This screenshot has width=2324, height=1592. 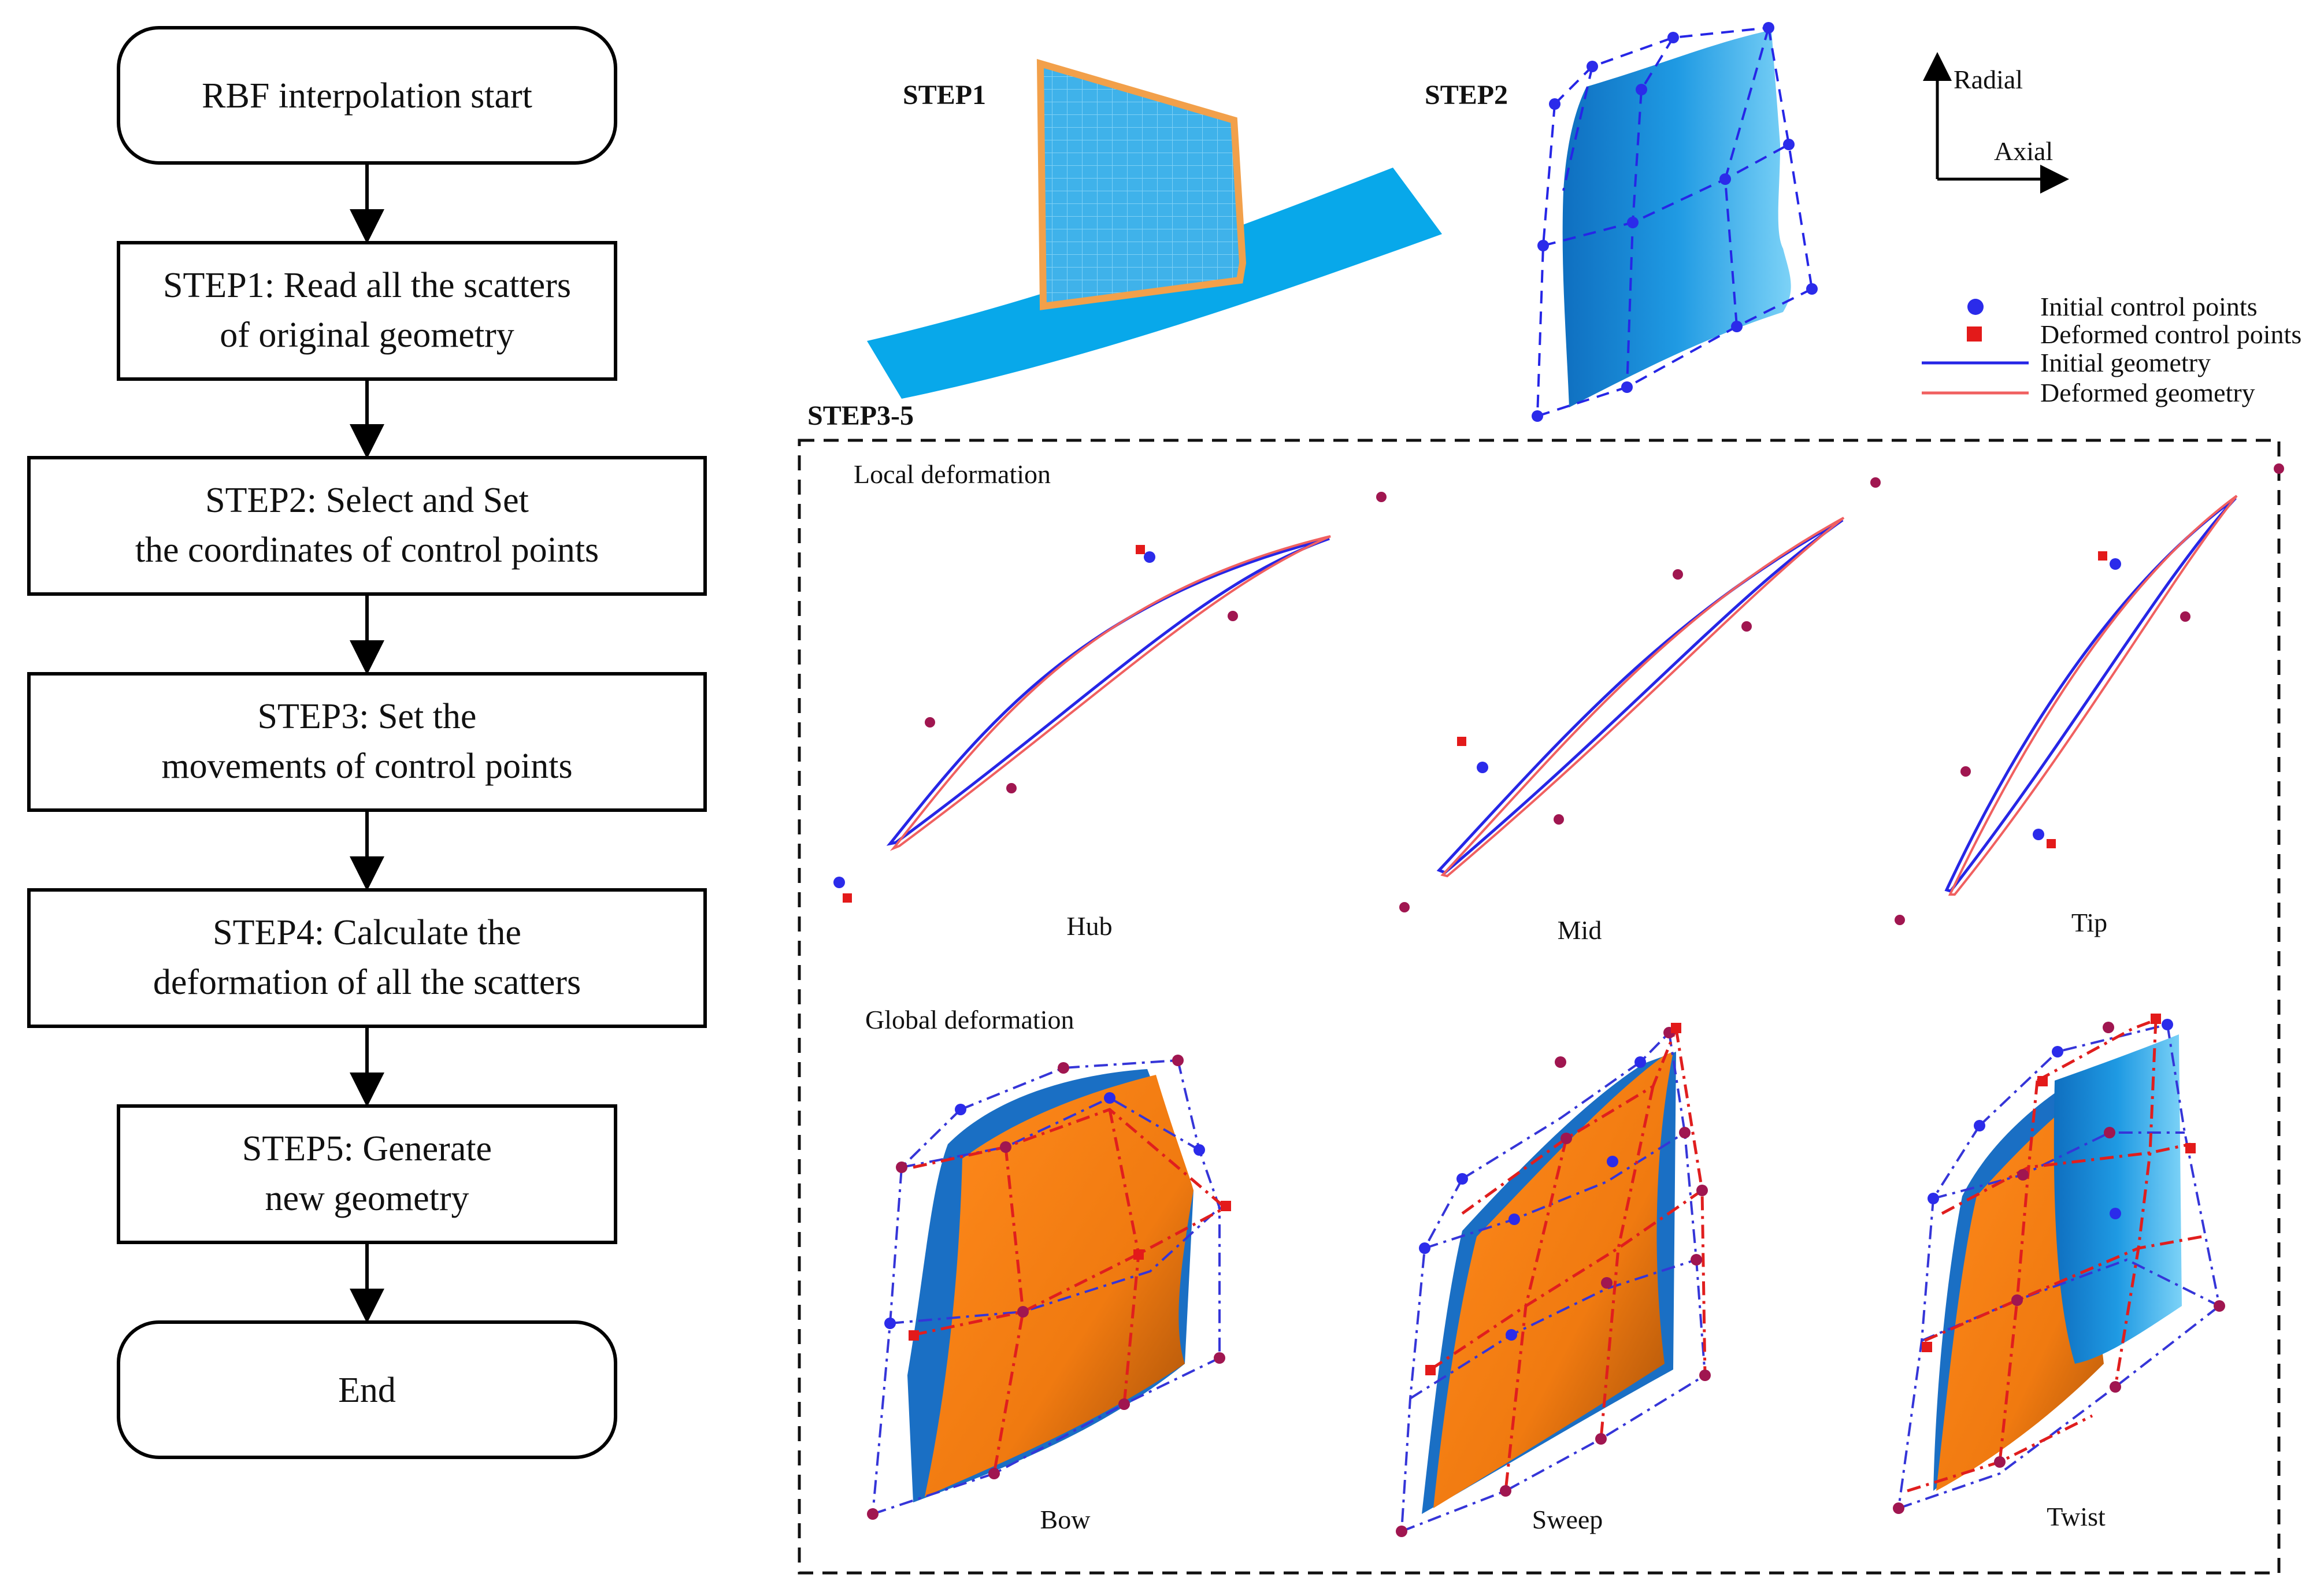 I want to click on flow-node-end: End, so click(x=367, y=1389).